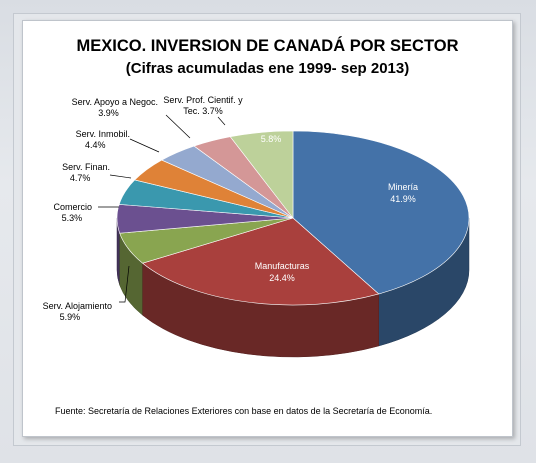  Describe the element at coordinates (403, 187) in the screenshot. I see `label-mineria-name: Minería` at that location.